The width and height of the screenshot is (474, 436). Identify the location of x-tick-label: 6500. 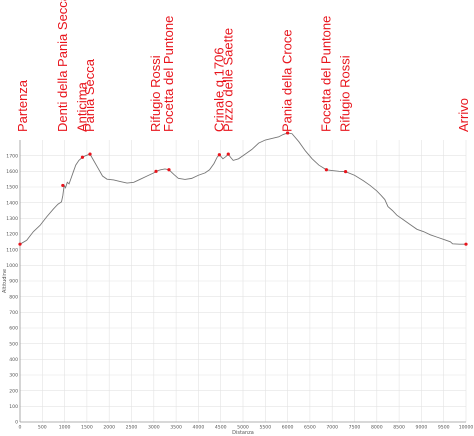
(310, 428).